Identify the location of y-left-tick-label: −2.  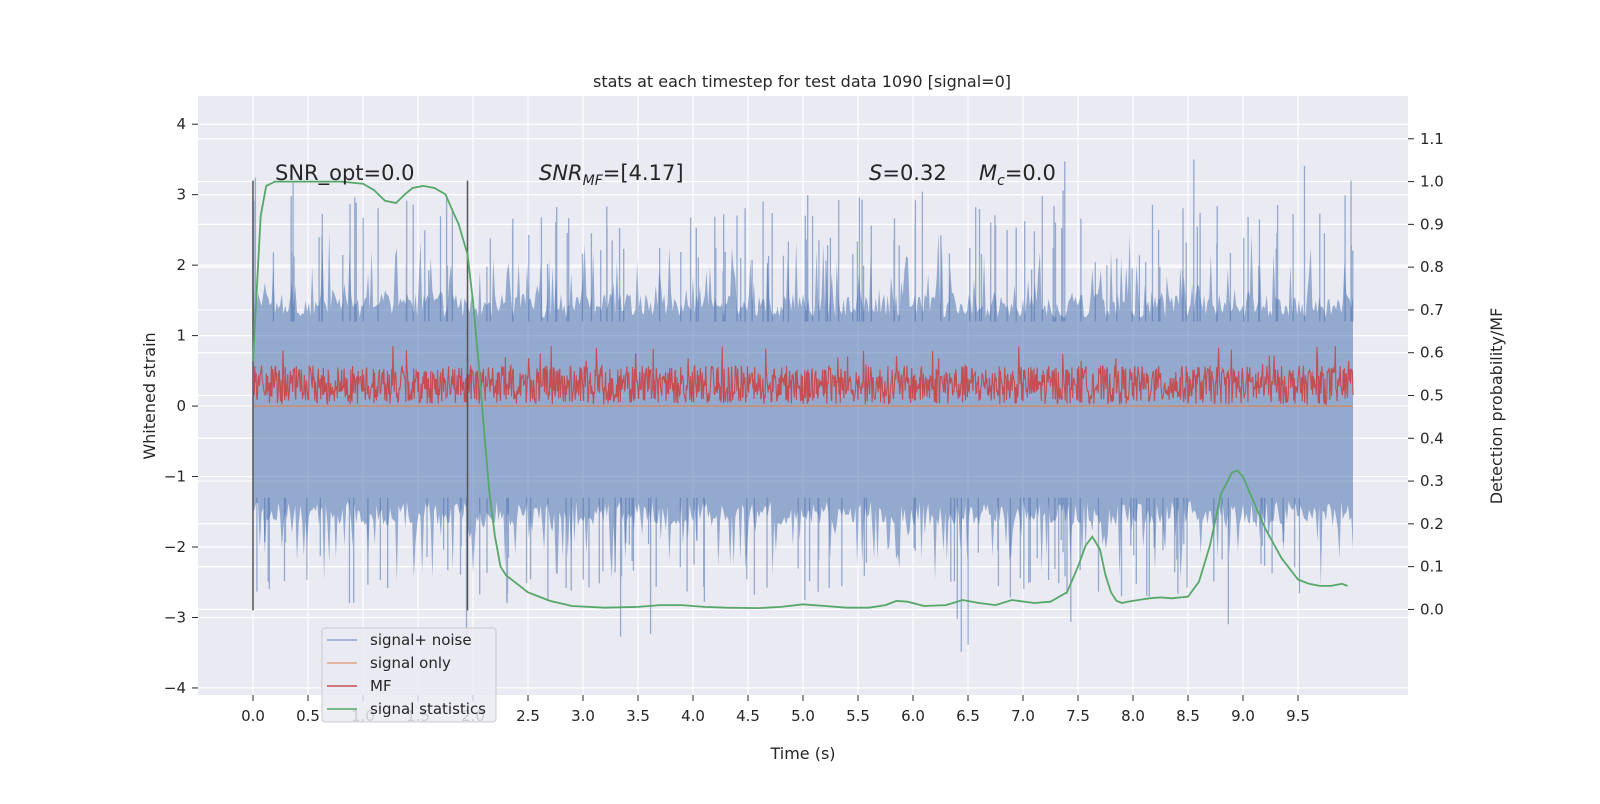
(175, 547).